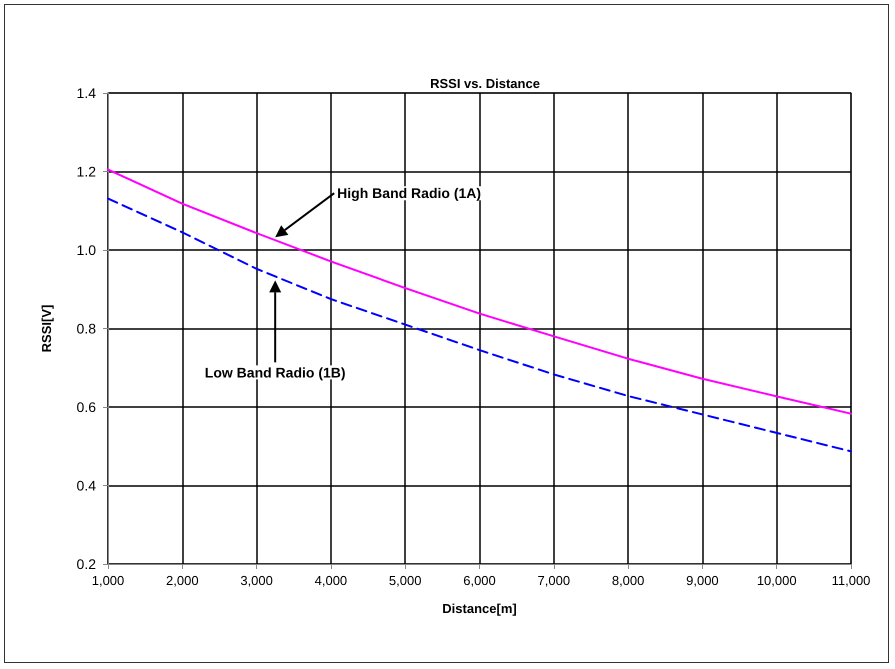 This screenshot has height=669, width=895. Describe the element at coordinates (46, 328) in the screenshot. I see `y-axis-title: RSSI[V]` at that location.